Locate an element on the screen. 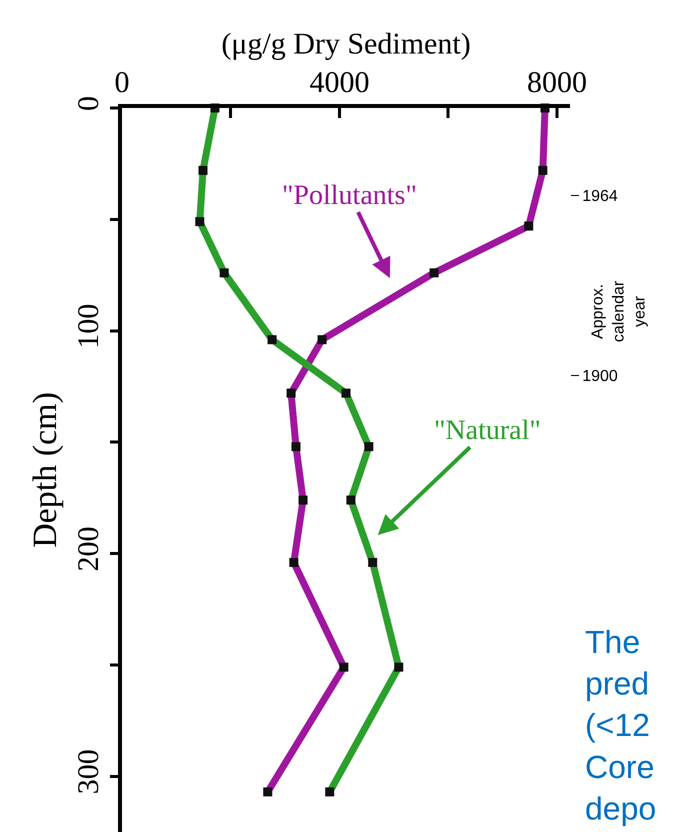  x-tick-label: 4000 is located at coordinates (339, 82).